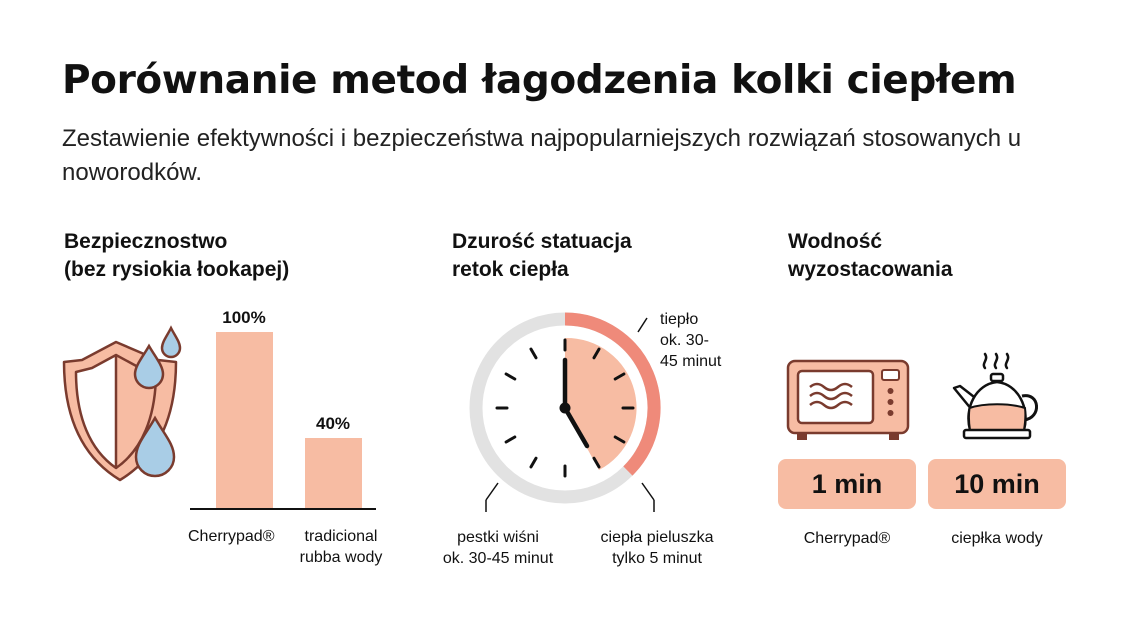 This screenshot has width=1129, height=630. I want to click on heating-time-cherrypad: 1 min, so click(847, 484).